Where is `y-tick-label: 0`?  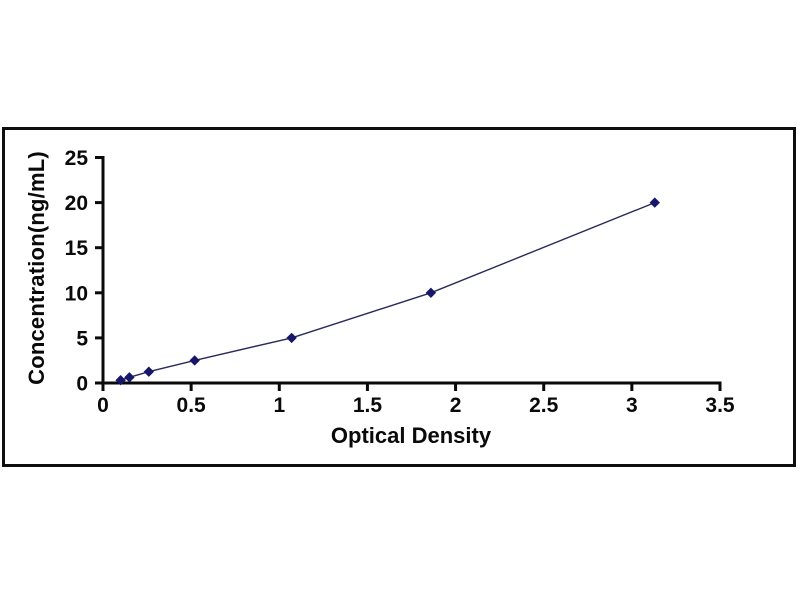 y-tick-label: 0 is located at coordinates (82, 384).